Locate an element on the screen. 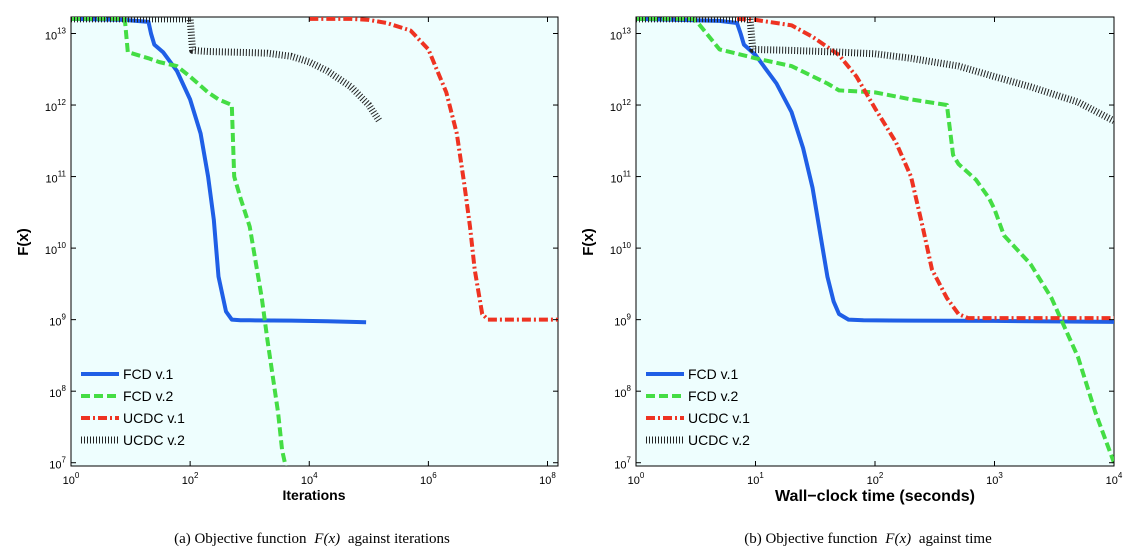 The width and height of the screenshot is (1129, 554). x-tick-exp: 6 is located at coordinates (434, 475).